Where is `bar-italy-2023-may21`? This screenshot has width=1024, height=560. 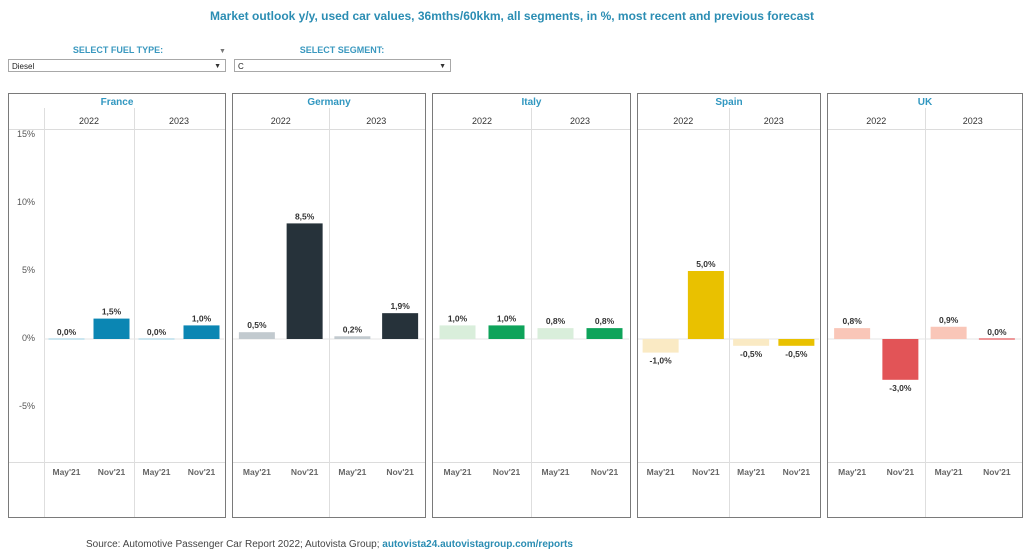 bar-italy-2023-may21 is located at coordinates (555, 333).